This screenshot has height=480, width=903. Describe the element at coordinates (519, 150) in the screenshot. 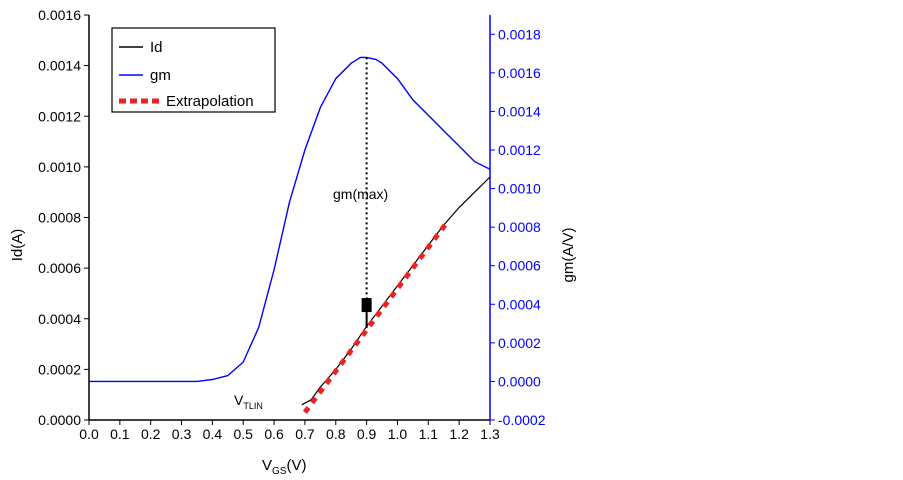

I see `y-right-tick-label: 0.0012` at that location.